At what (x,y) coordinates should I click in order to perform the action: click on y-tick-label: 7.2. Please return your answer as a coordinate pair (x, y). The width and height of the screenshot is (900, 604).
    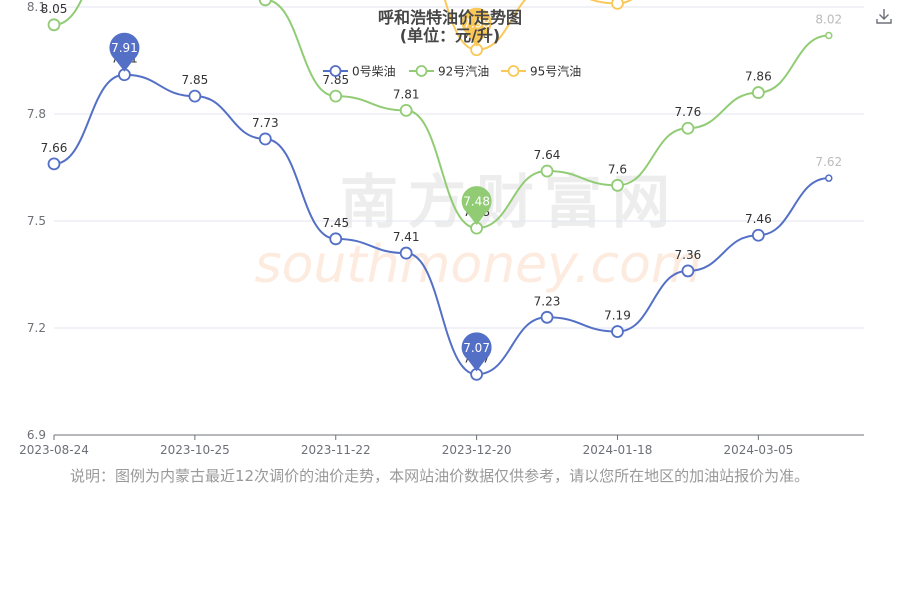
    Looking at the image, I should click on (36, 328).